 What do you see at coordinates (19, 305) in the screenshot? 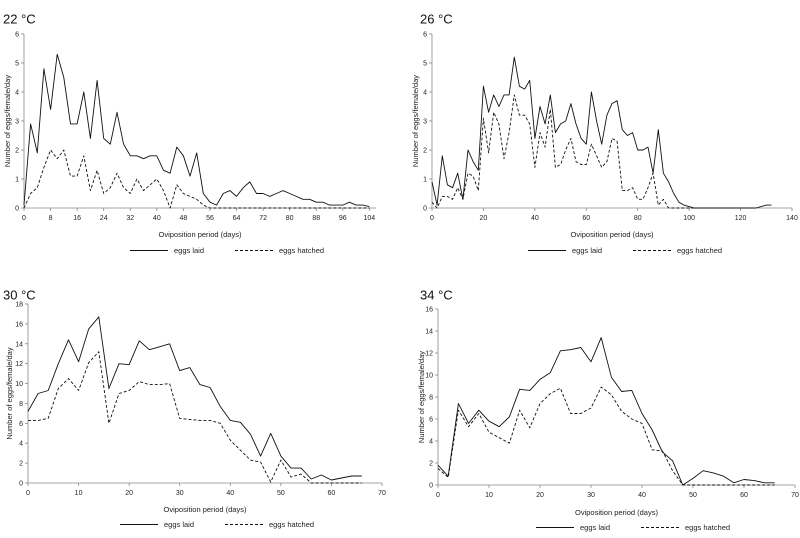
I see `y-tick-label: 18` at bounding box center [19, 305].